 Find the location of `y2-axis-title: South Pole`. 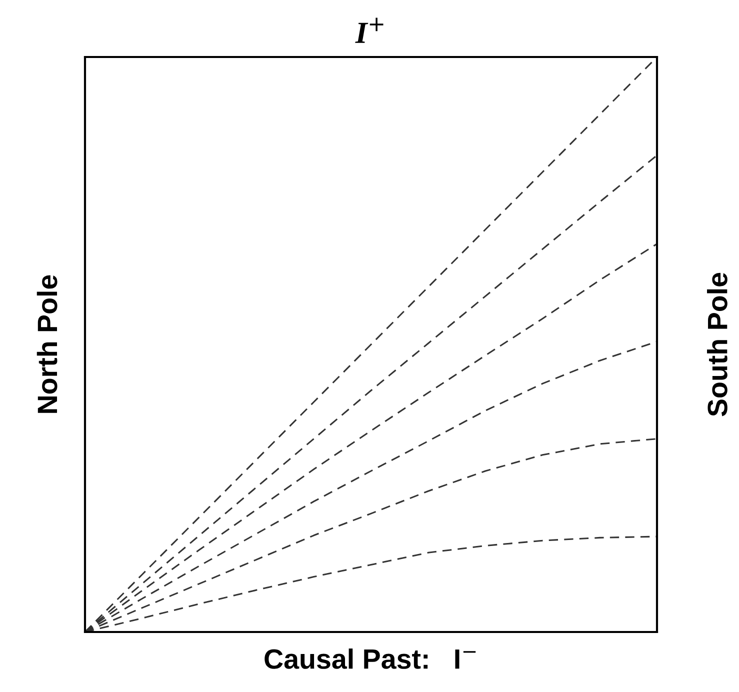

y2-axis-title: South Pole is located at coordinates (717, 344).